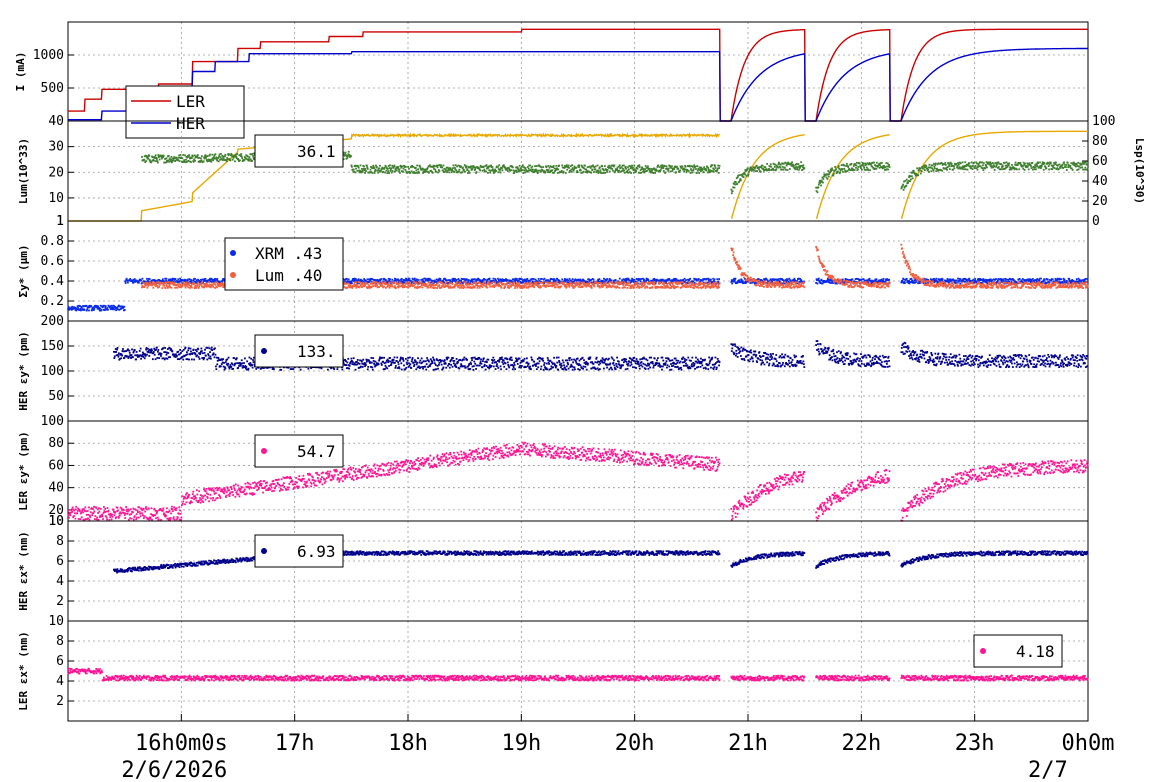  I want to click on ytick-label: 30, so click(56, 147).